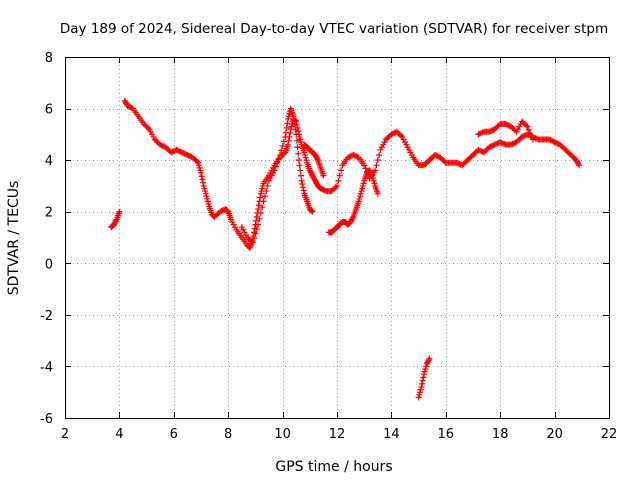 This screenshot has height=480, width=640. I want to click on x-tick-label: 22, so click(609, 434).